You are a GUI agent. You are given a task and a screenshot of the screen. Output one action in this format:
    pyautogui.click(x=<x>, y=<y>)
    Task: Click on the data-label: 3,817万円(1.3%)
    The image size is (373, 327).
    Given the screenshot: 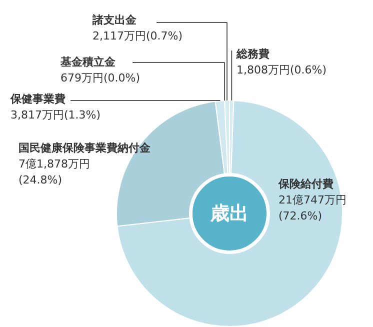 What is the action you would take?
    pyautogui.click(x=55, y=115)
    